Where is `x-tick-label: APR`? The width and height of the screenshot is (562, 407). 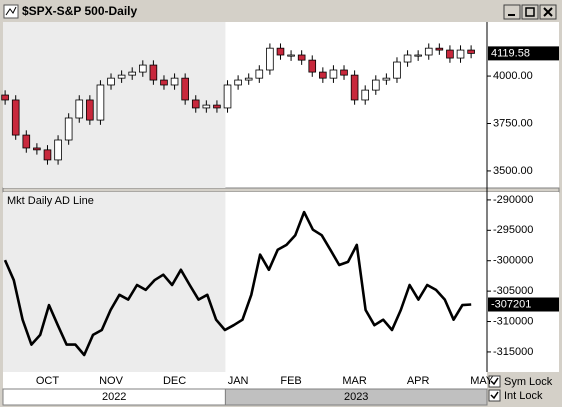
x-tick-label: APR is located at coordinates (418, 381).